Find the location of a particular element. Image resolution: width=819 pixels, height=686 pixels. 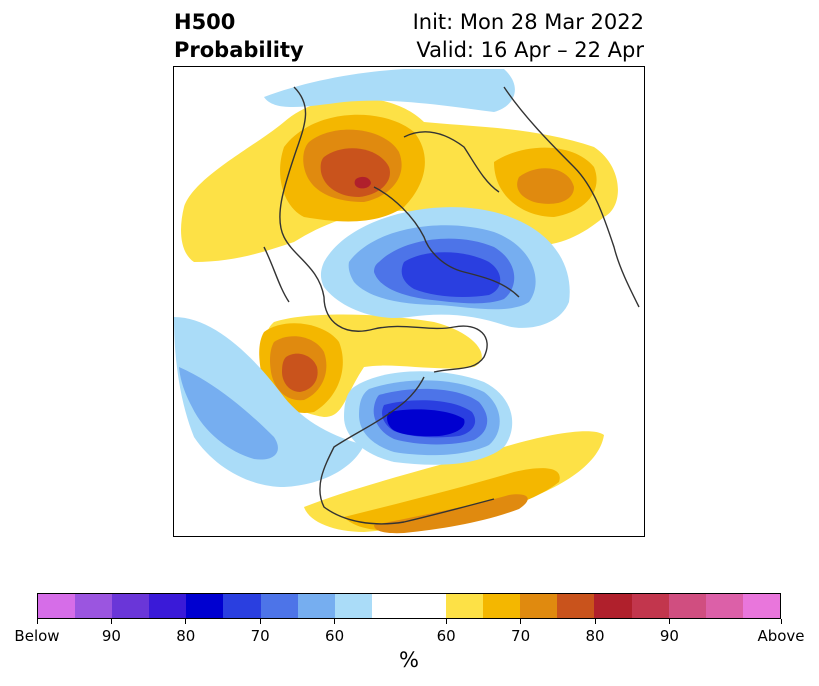

anomaly-below-asia is located at coordinates (445, 267).